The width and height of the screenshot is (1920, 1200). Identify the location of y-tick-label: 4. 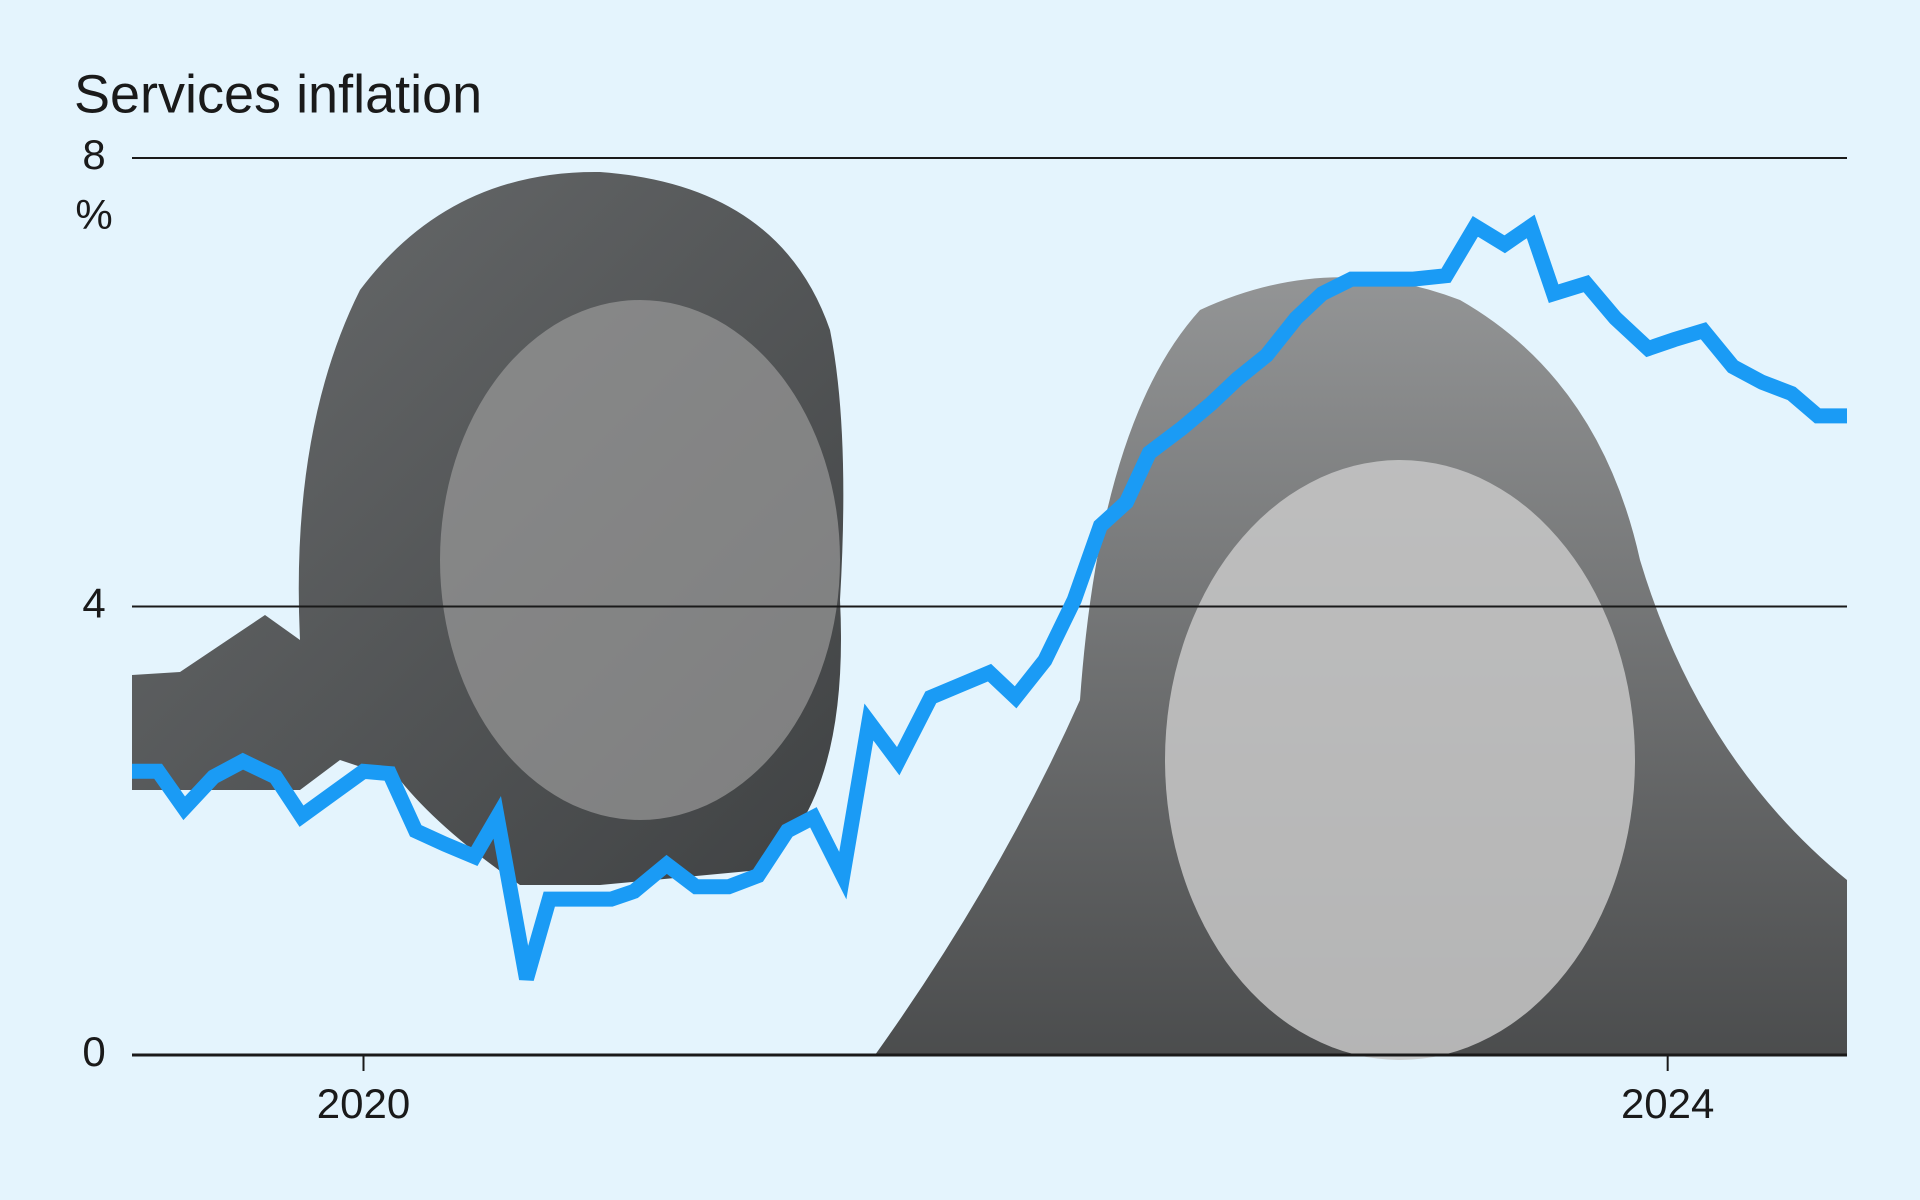
(93, 603).